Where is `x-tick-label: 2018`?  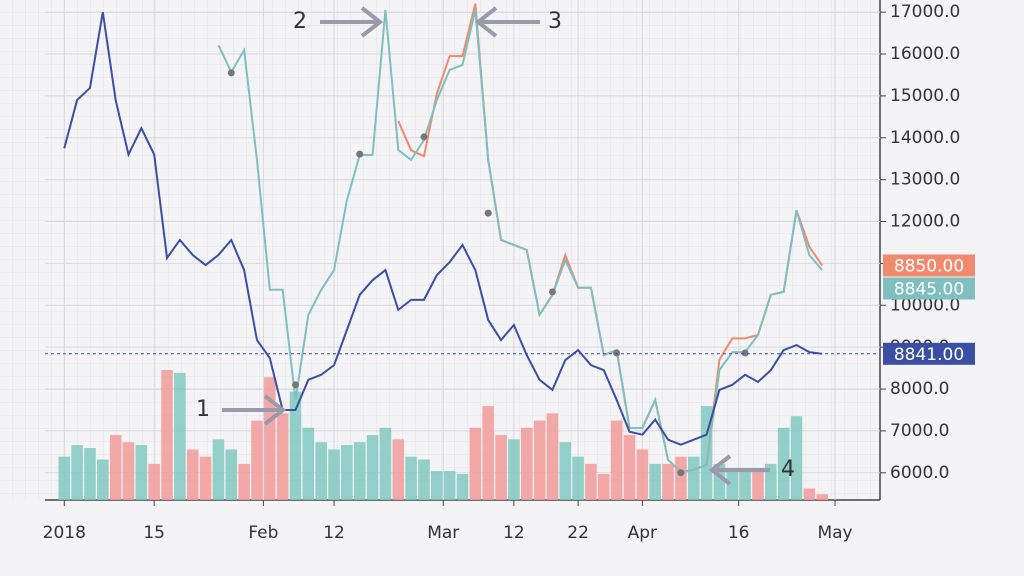 x-tick-label: 2018 is located at coordinates (64, 533).